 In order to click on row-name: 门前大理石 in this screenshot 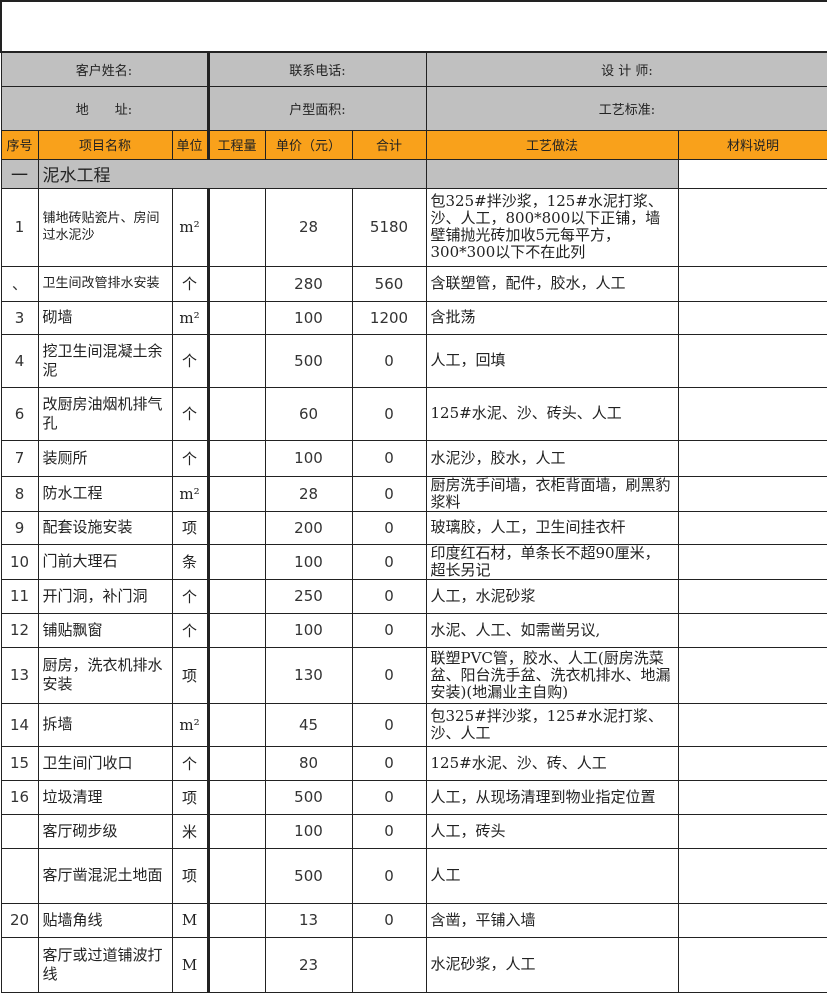, I will do `click(105, 561)`.